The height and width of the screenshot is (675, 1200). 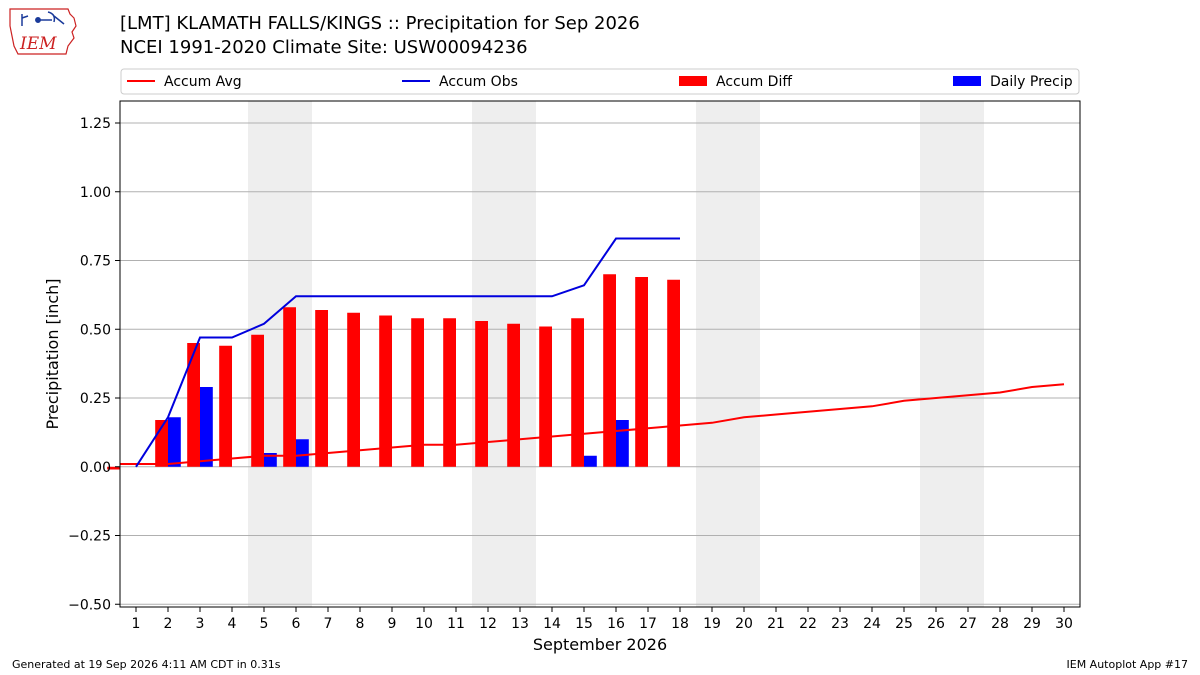 I want to click on x-tick-label: 30, so click(x=1064, y=624).